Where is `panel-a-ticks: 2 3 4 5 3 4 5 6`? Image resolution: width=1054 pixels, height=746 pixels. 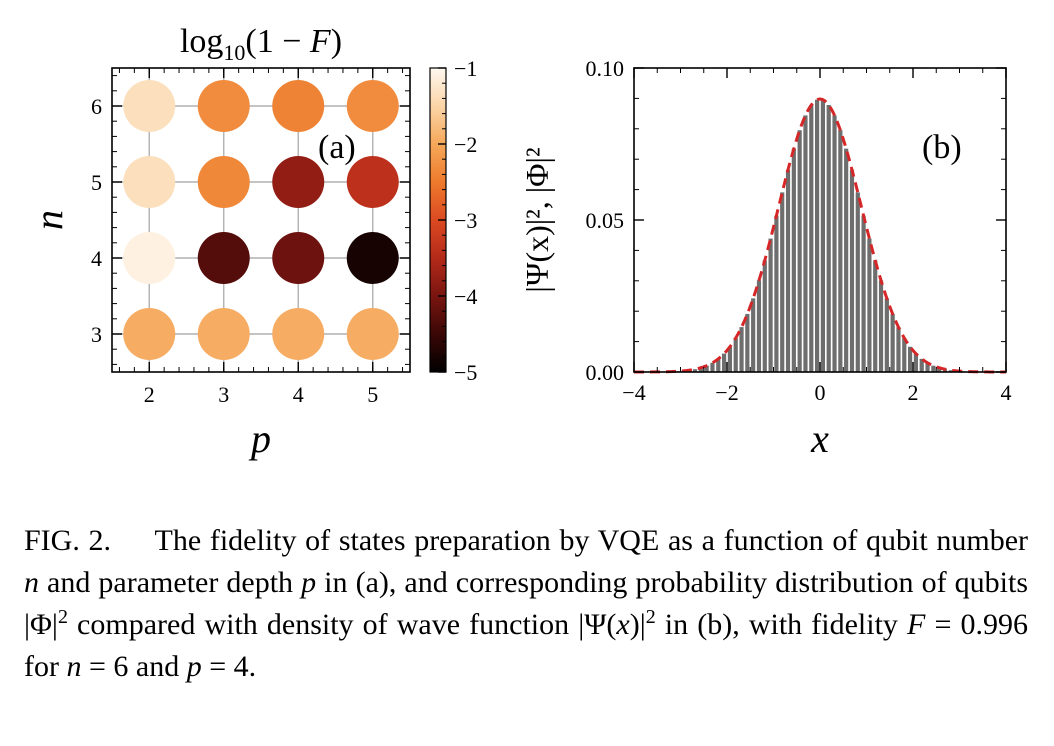 panel-a-ticks: 2 3 4 5 3 4 5 6 is located at coordinates (250, 237).